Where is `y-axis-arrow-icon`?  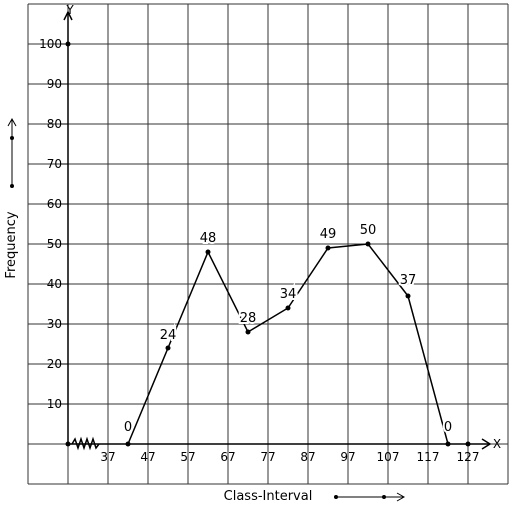 y-axis-arrow-icon is located at coordinates (12, 152).